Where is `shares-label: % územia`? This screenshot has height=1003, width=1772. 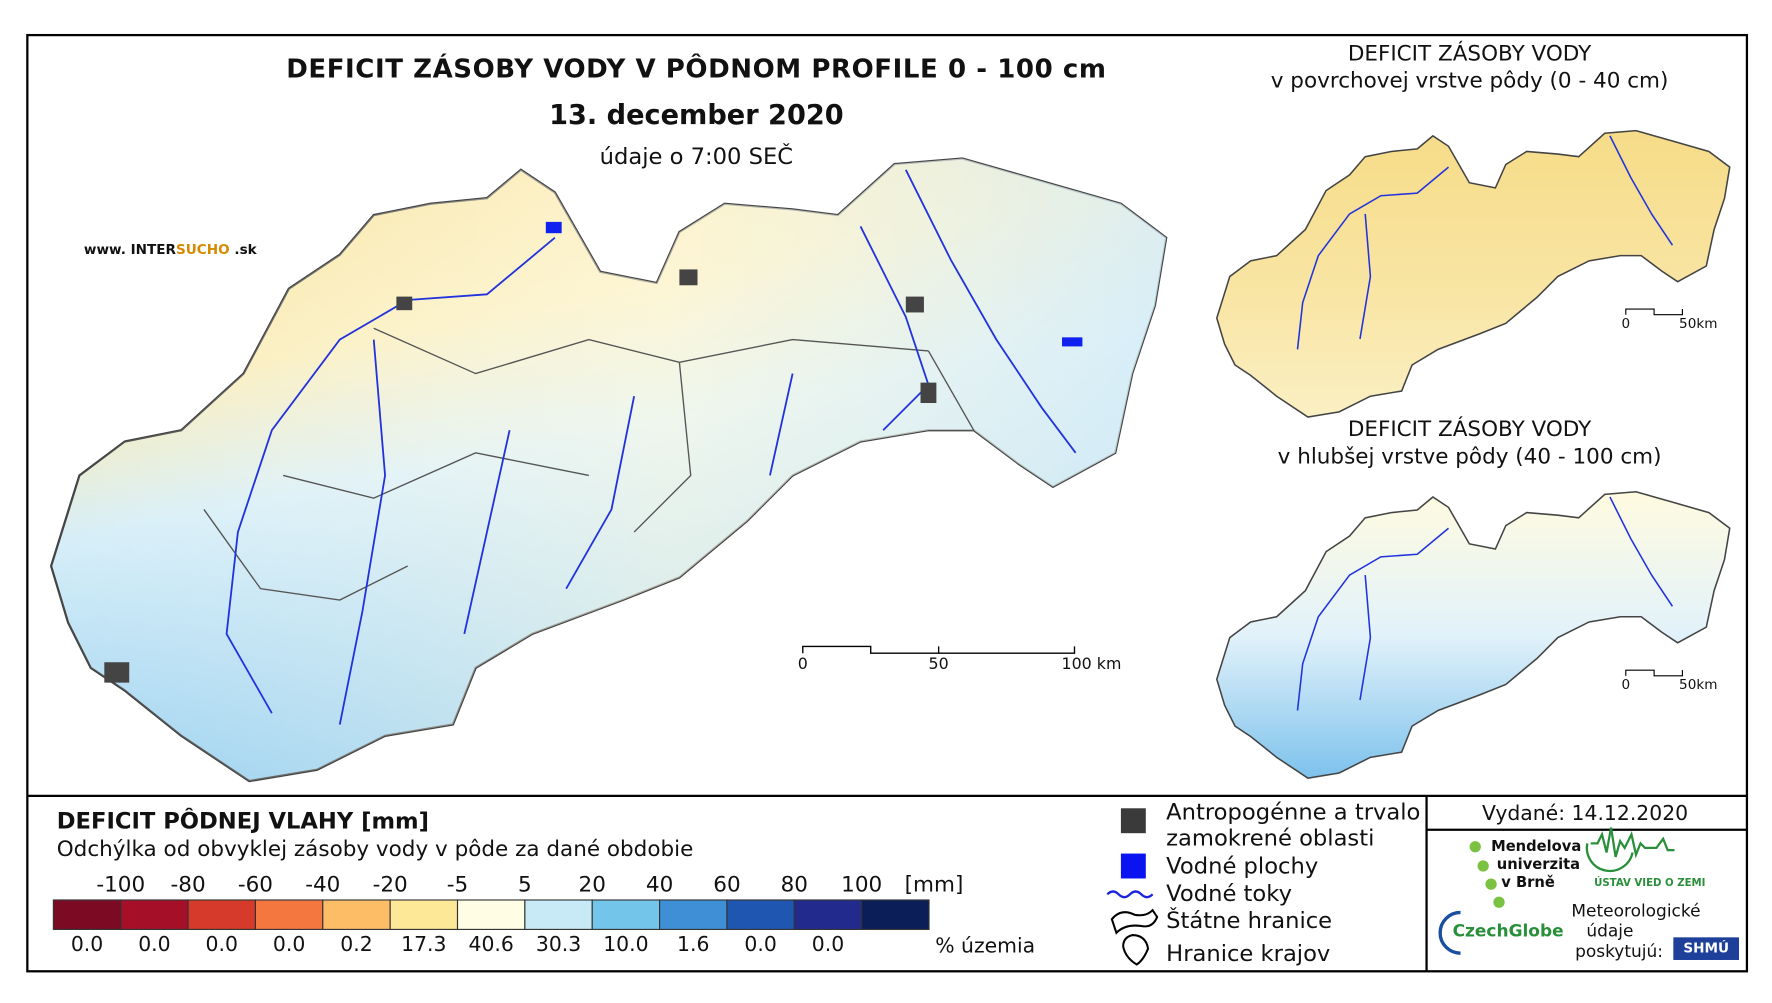
shares-label: % územia is located at coordinates (985, 945).